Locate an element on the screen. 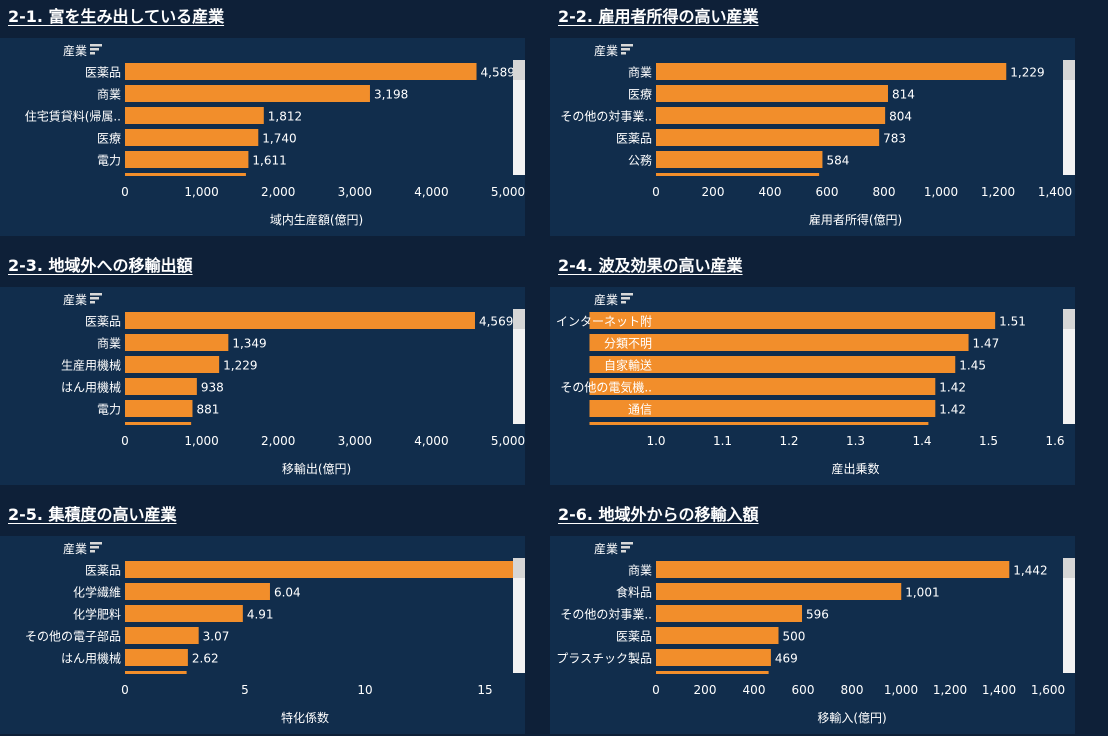 The height and width of the screenshot is (736, 1108). tick-label: 5 is located at coordinates (245, 690).